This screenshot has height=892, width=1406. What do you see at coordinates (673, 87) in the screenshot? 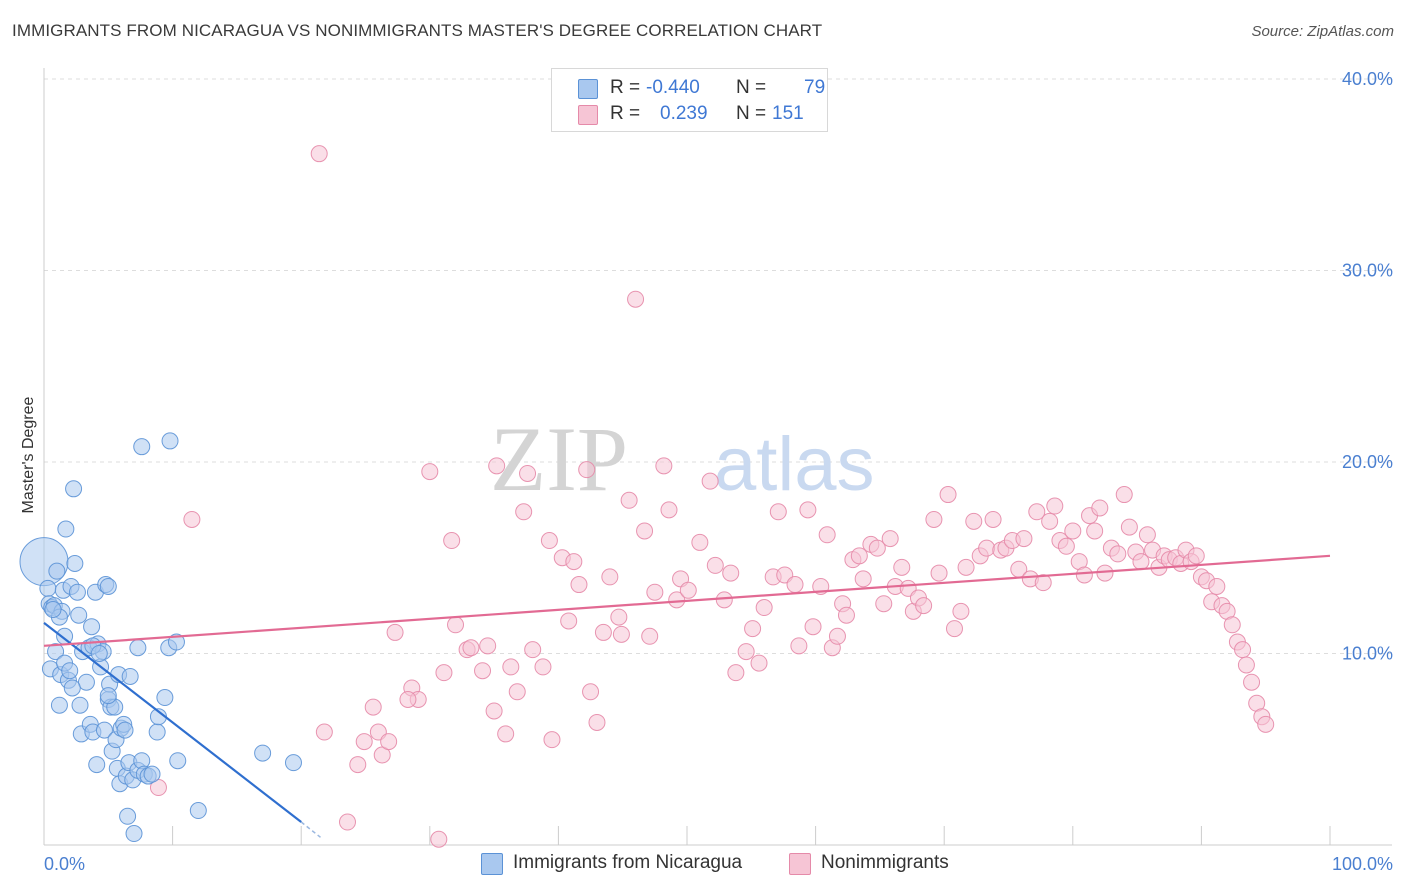
I see `legend-r-value: -0.440` at bounding box center [673, 87].